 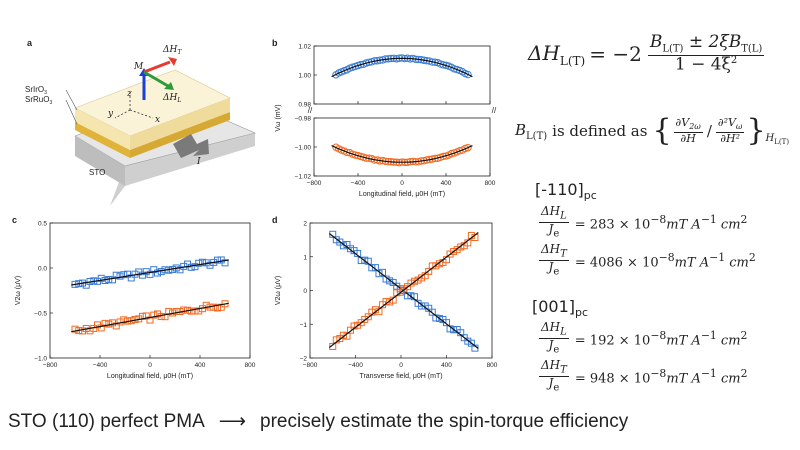 What do you see at coordinates (303, 177) in the screenshot?
I see `y-tick-label: −1.02` at bounding box center [303, 177].